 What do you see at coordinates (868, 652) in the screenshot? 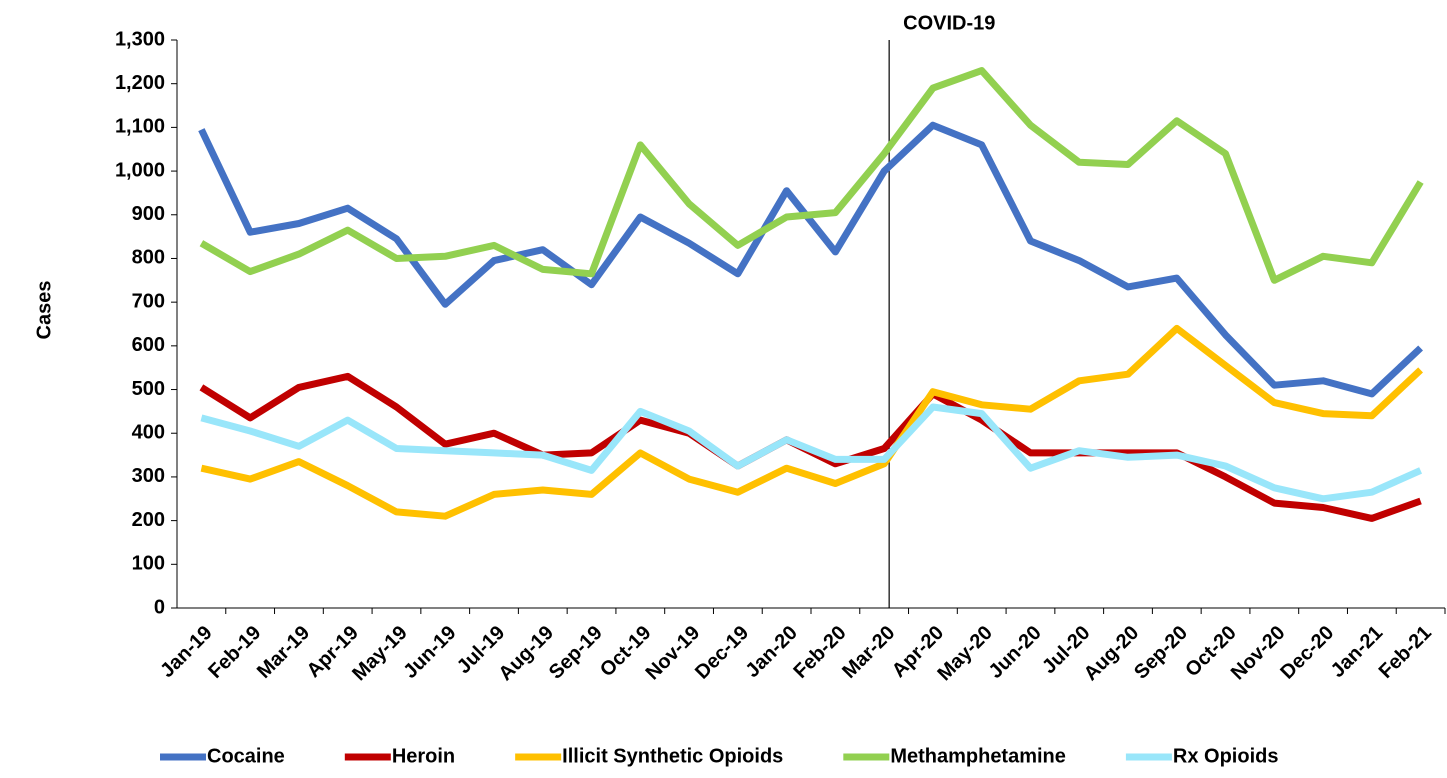
I see `x-tick-label: Mar-20` at bounding box center [868, 652].